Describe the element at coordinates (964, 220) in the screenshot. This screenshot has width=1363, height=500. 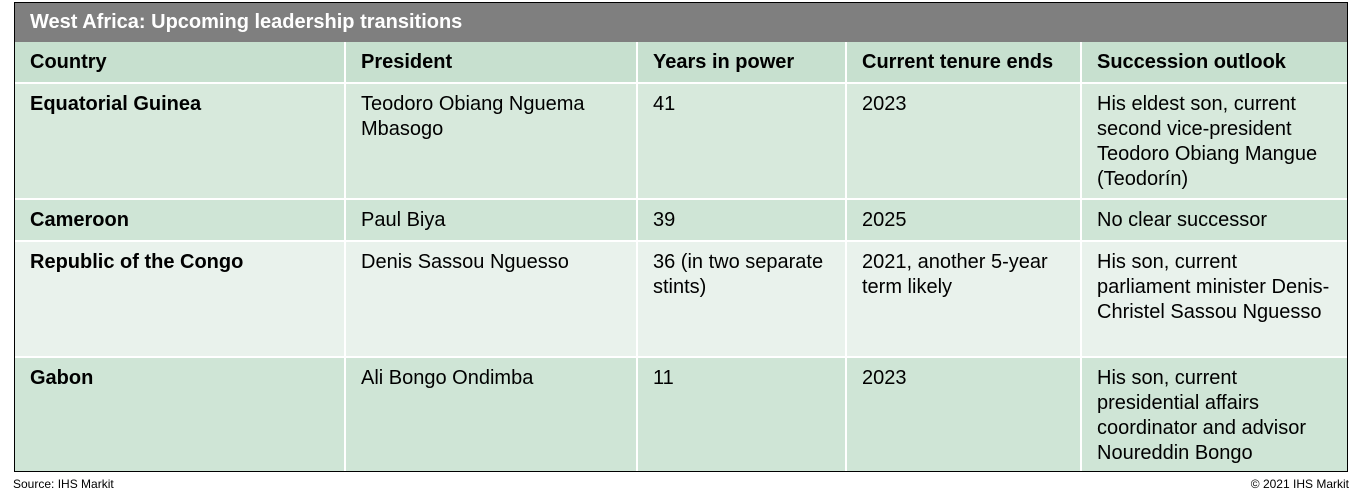
I see `cell-tenure: 2025` at that location.